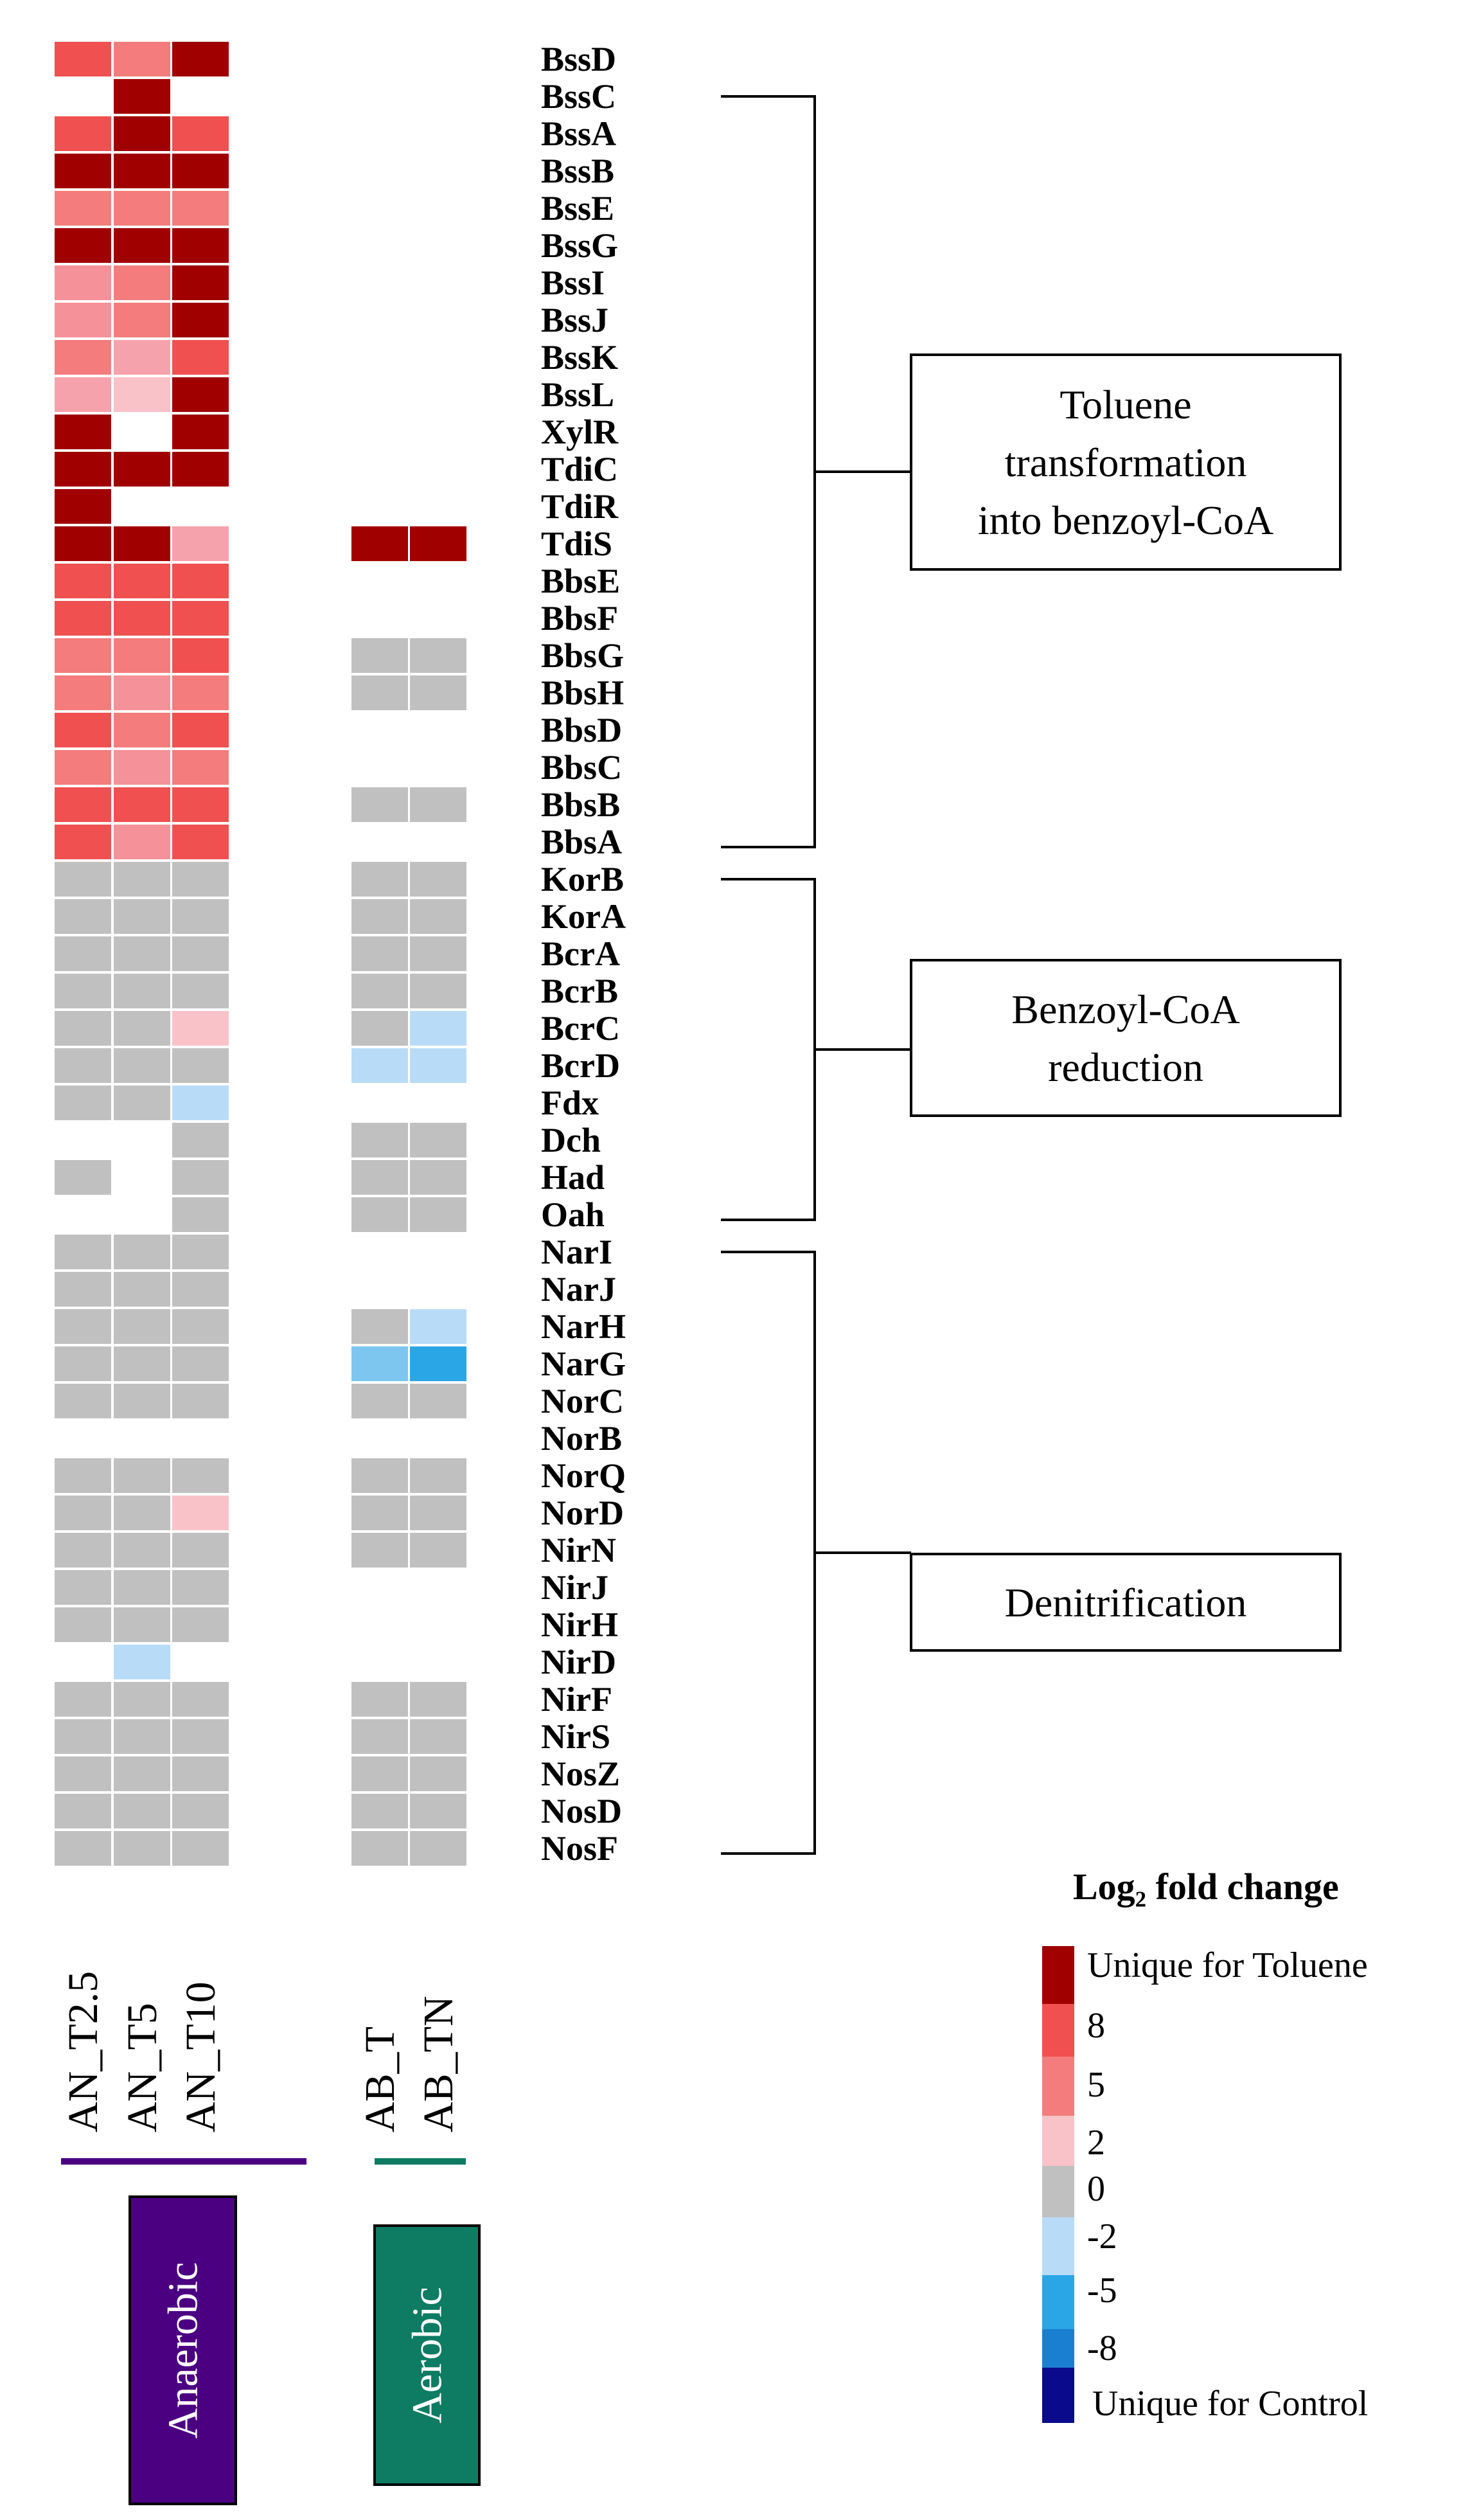 The height and width of the screenshot is (2520, 1463). I want to click on heatmap-cell-nirs-ab-t, so click(380, 1736).